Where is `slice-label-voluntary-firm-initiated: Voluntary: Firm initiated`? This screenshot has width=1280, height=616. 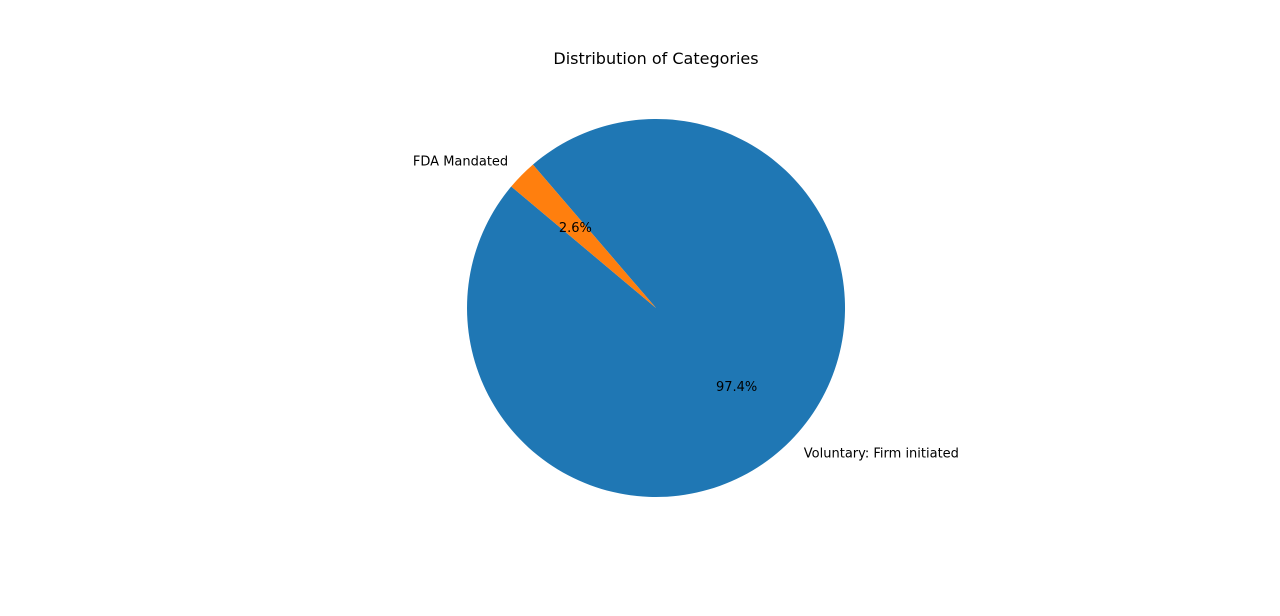 slice-label-voluntary-firm-initiated: Voluntary: Firm initiated is located at coordinates (881, 454).